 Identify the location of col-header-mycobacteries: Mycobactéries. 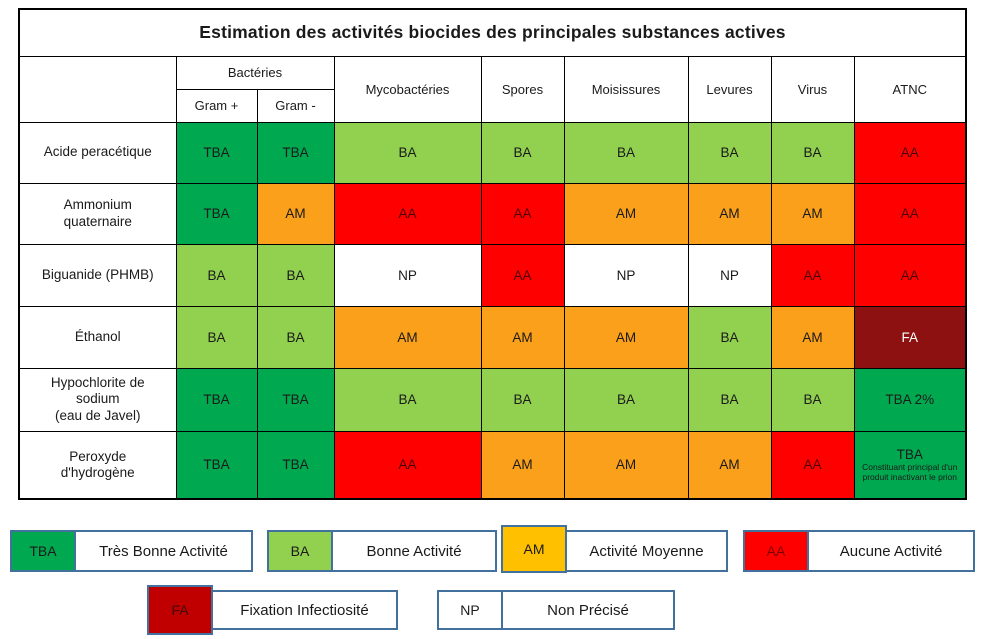
(407, 89).